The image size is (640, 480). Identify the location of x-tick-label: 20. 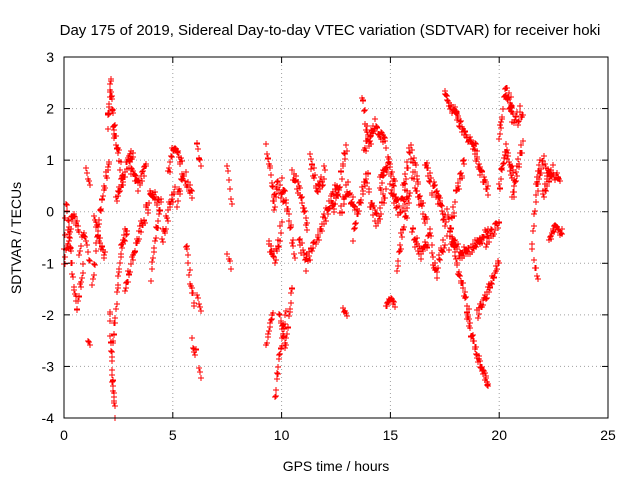
(499, 435).